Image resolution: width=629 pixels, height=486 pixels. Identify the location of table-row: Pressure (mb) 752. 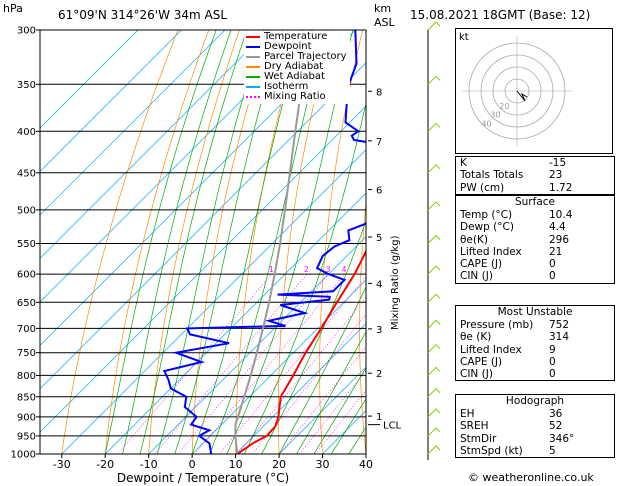
(535, 325).